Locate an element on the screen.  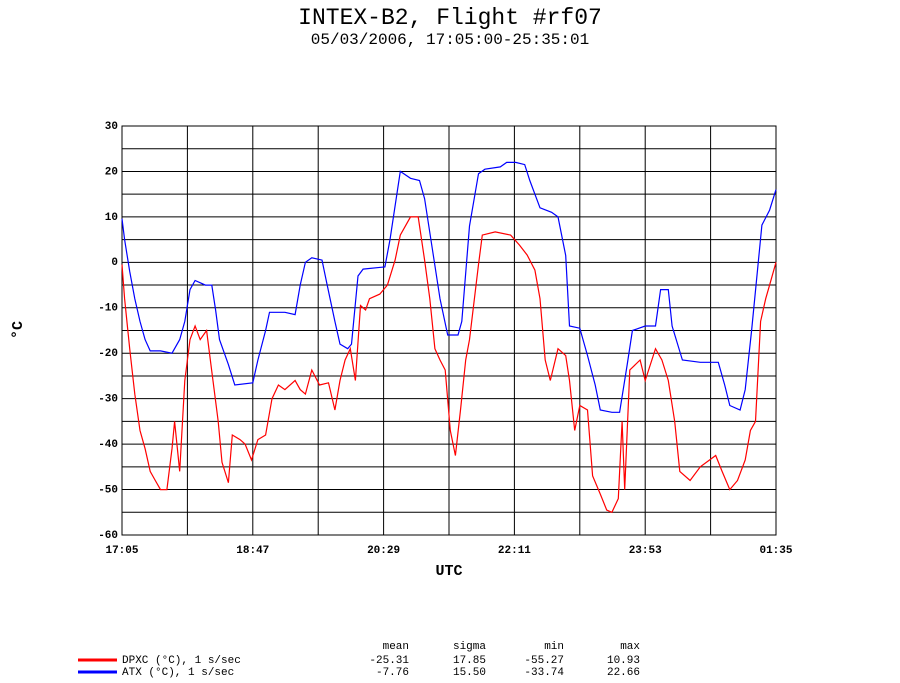
stat-header: sigma is located at coordinates (469, 647).